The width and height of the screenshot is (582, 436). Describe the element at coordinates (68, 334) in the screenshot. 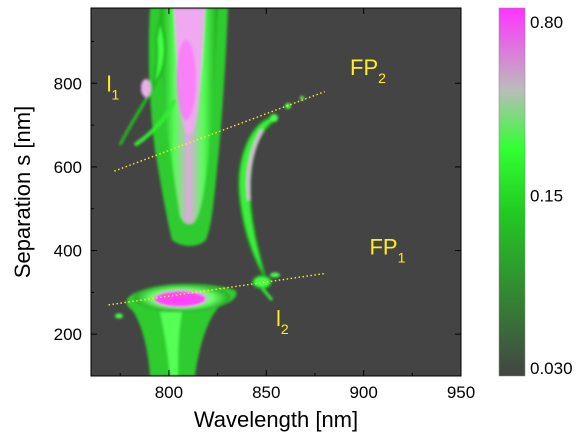

I see `y-tick-label: 200` at that location.